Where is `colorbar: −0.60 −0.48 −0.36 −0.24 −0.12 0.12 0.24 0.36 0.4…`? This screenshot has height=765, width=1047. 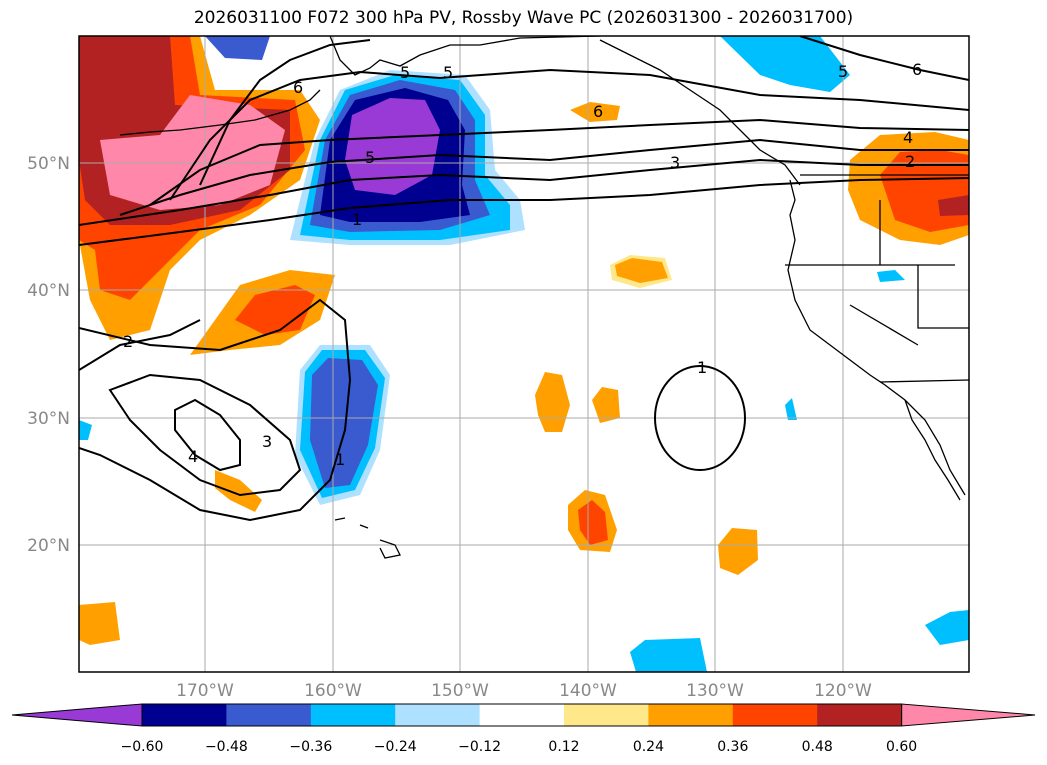
colorbar: −0.60 −0.48 −0.36 −0.24 −0.12 0.12 0.24 0.36 0.4… is located at coordinates (523, 729).